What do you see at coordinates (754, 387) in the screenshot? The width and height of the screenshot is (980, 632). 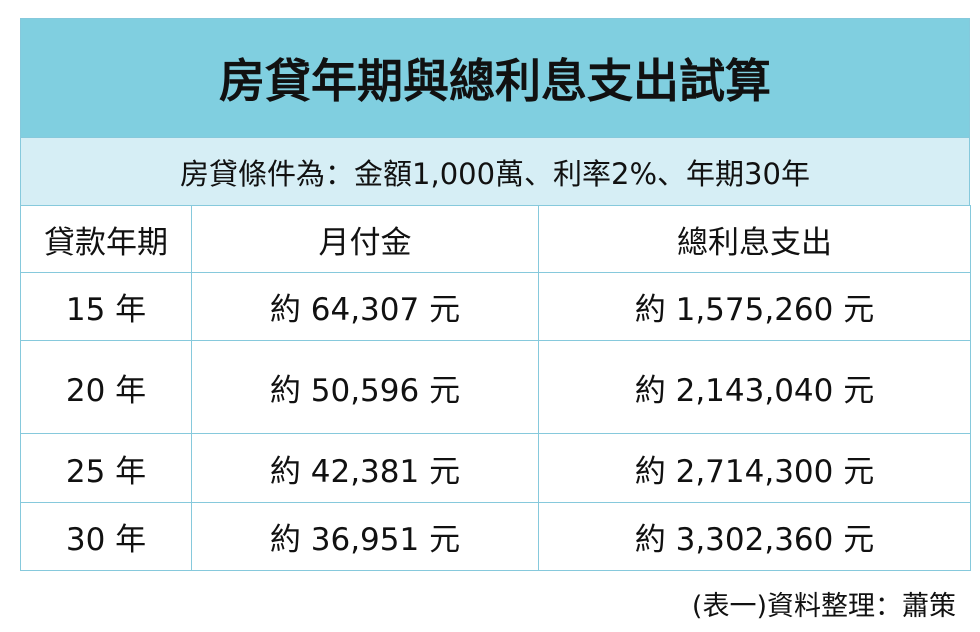 I see `table-cell: 約 2,143,040 元` at bounding box center [754, 387].